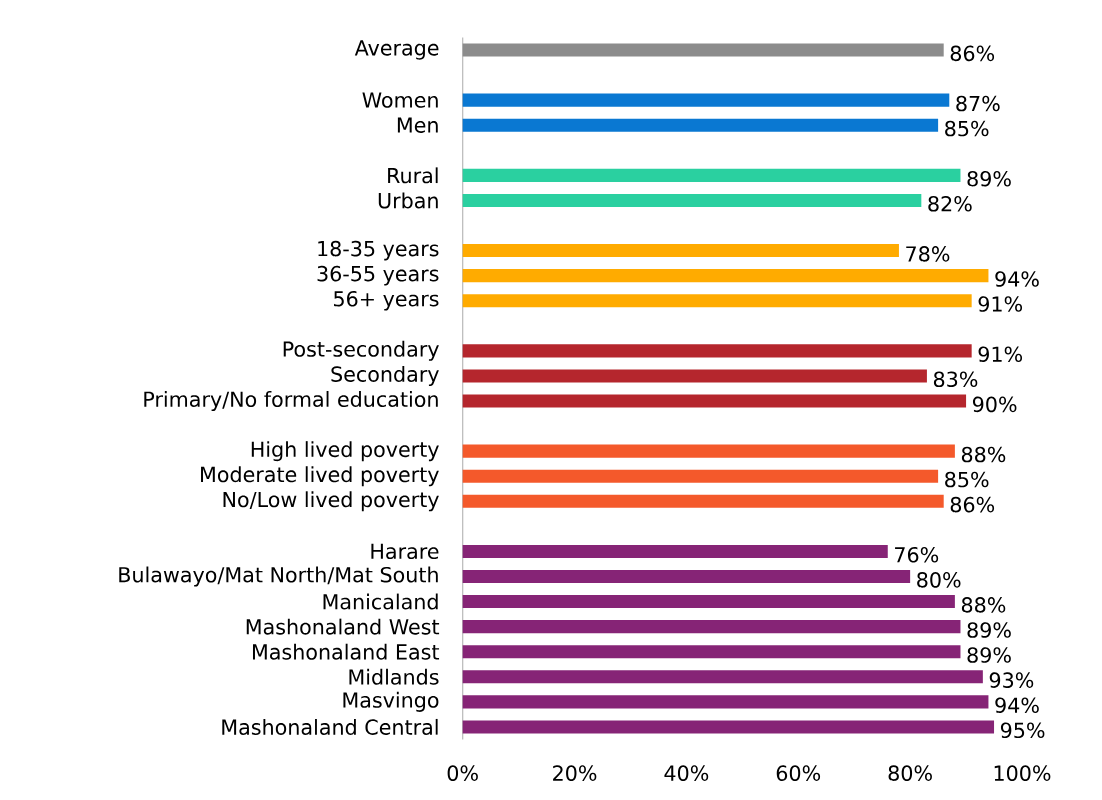 This screenshot has width=1102, height=800. I want to click on data-label: 76%, so click(917, 554).